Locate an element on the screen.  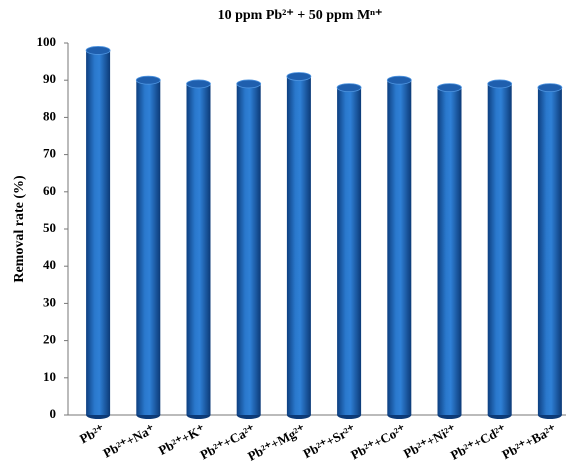
x-tick-label: Pb²⁺+Ba²⁺ is located at coordinates (528, 441).